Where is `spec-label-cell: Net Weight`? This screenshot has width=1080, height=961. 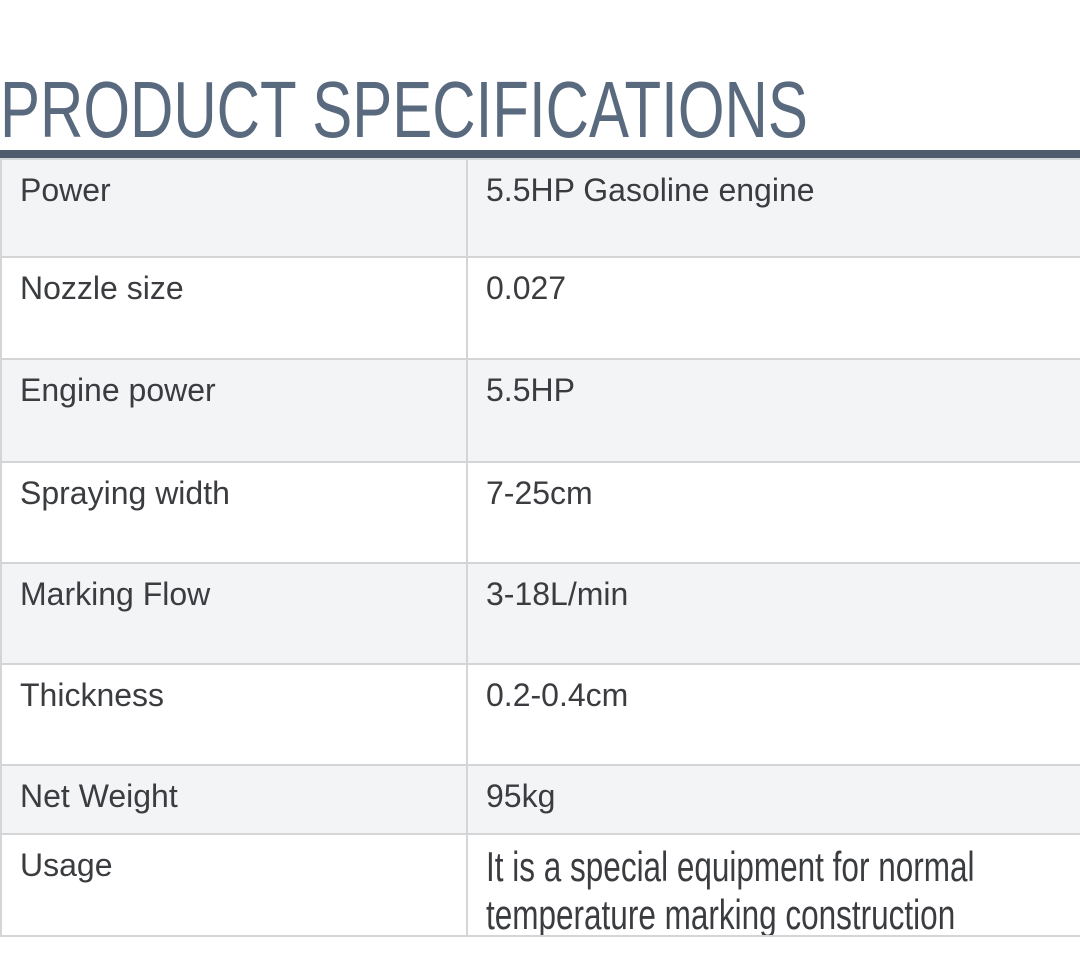 spec-label-cell: Net Weight is located at coordinates (235, 799).